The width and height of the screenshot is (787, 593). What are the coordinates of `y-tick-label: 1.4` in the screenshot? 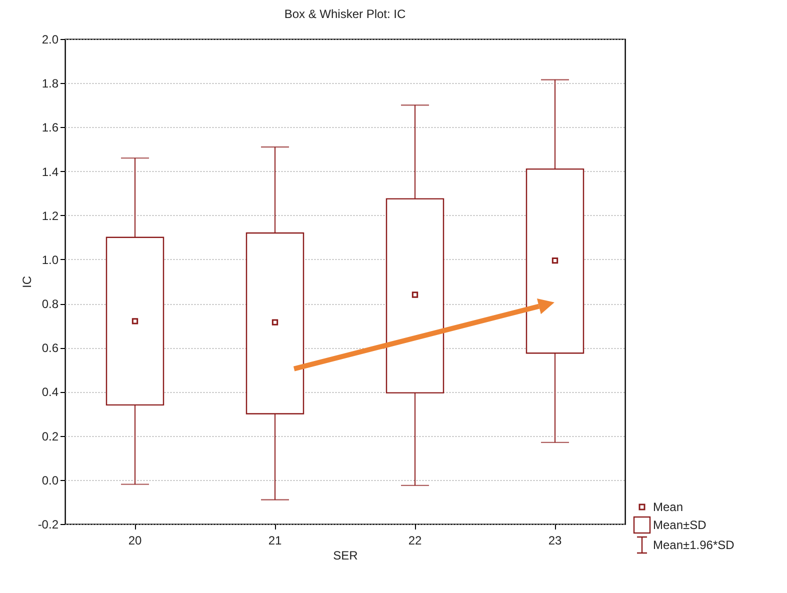 It's located at (50, 171).